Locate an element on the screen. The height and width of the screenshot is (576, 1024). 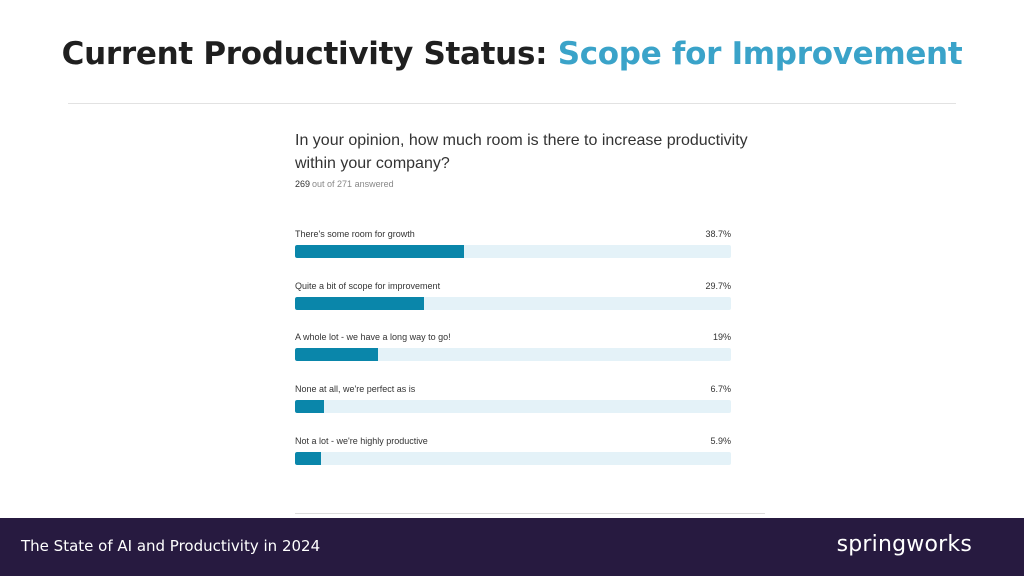
answered-count: 269 out of 271 answered is located at coordinates (344, 184).